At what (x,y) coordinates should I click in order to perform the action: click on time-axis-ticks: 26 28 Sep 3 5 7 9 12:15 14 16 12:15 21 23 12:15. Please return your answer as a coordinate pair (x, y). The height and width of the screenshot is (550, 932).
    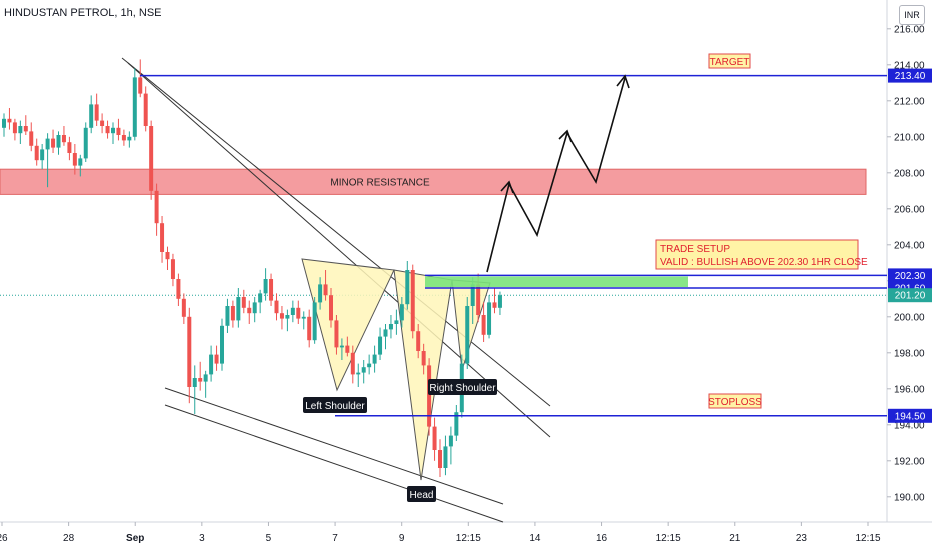
    Looking at the image, I should click on (440, 533).